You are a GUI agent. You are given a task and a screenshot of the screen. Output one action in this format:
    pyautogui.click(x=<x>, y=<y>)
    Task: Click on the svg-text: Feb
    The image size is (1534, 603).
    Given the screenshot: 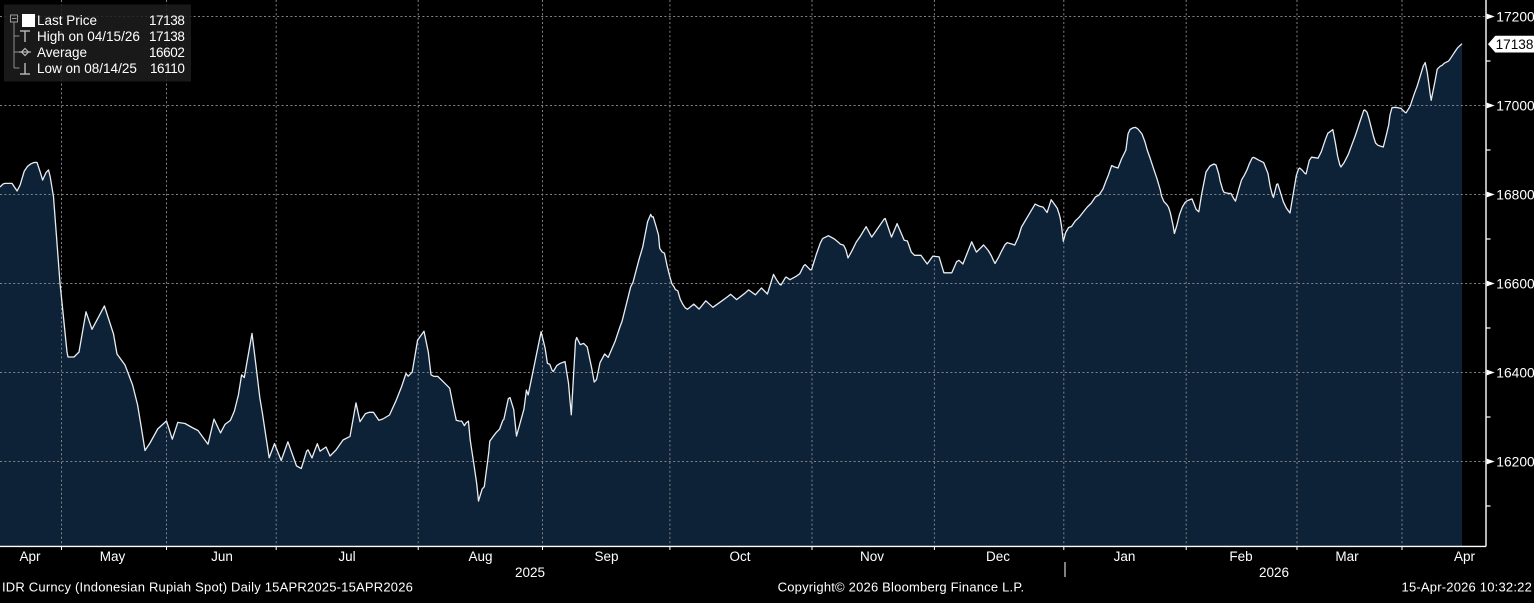 What is the action you would take?
    pyautogui.click(x=1240, y=556)
    